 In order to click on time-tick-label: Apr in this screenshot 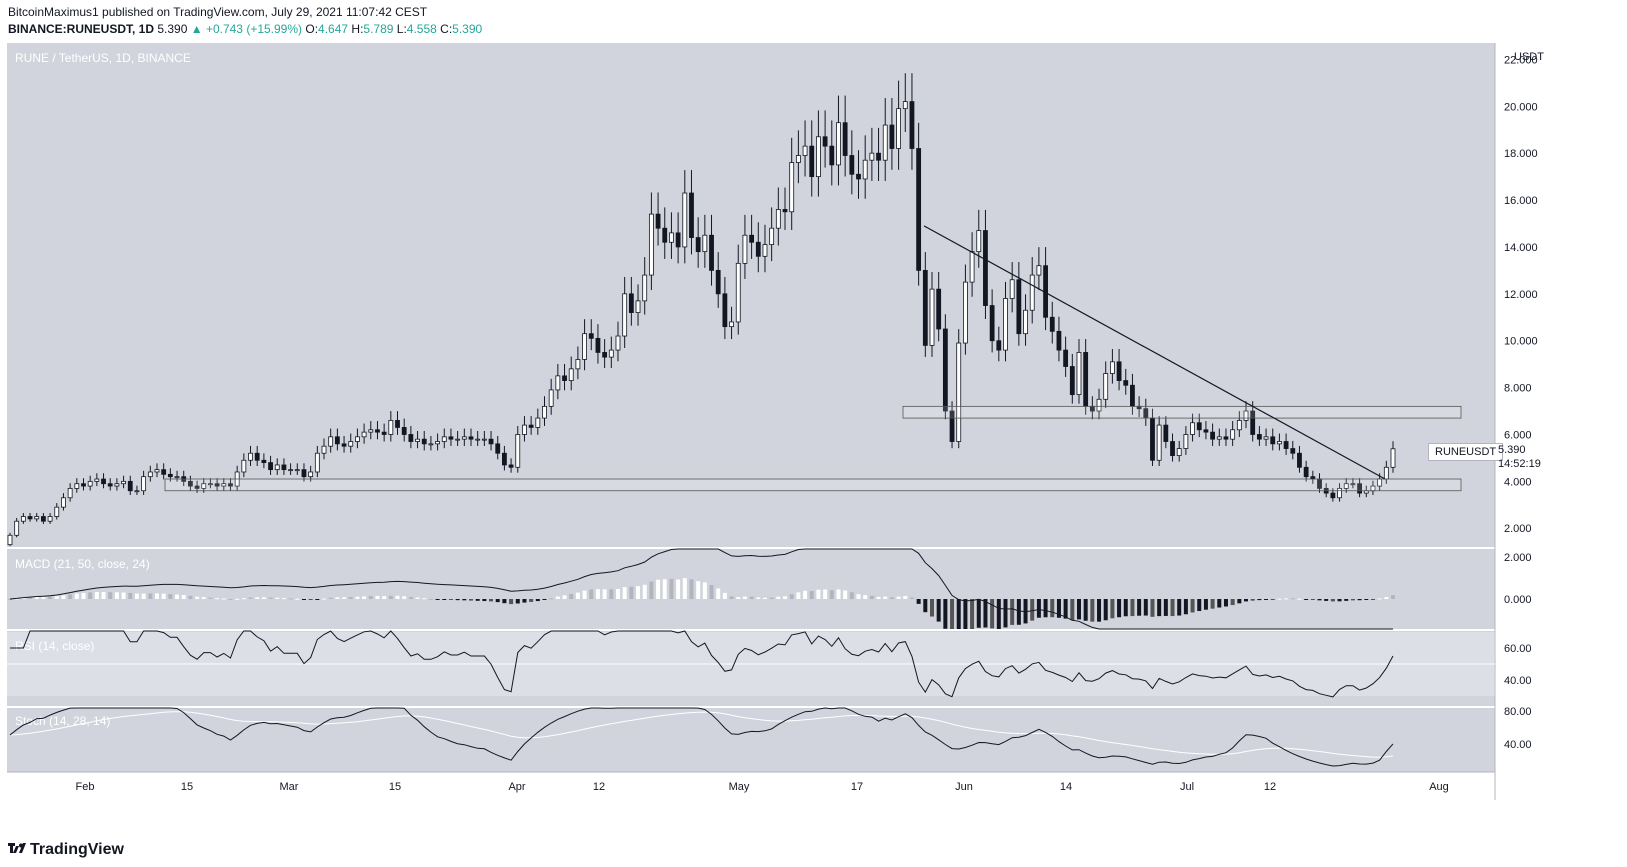, I will do `click(516, 787)`.